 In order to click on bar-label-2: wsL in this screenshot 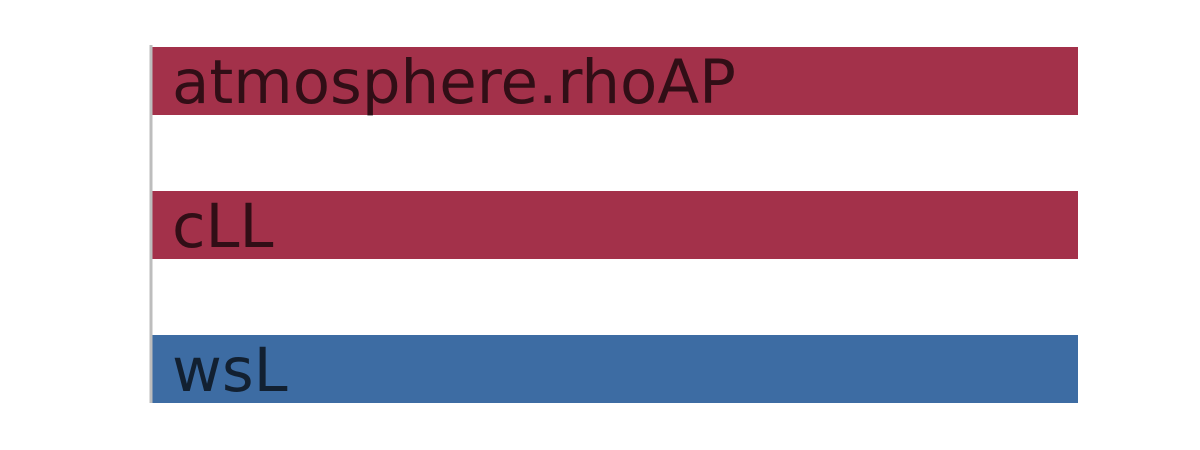, I will do `click(230, 370)`.